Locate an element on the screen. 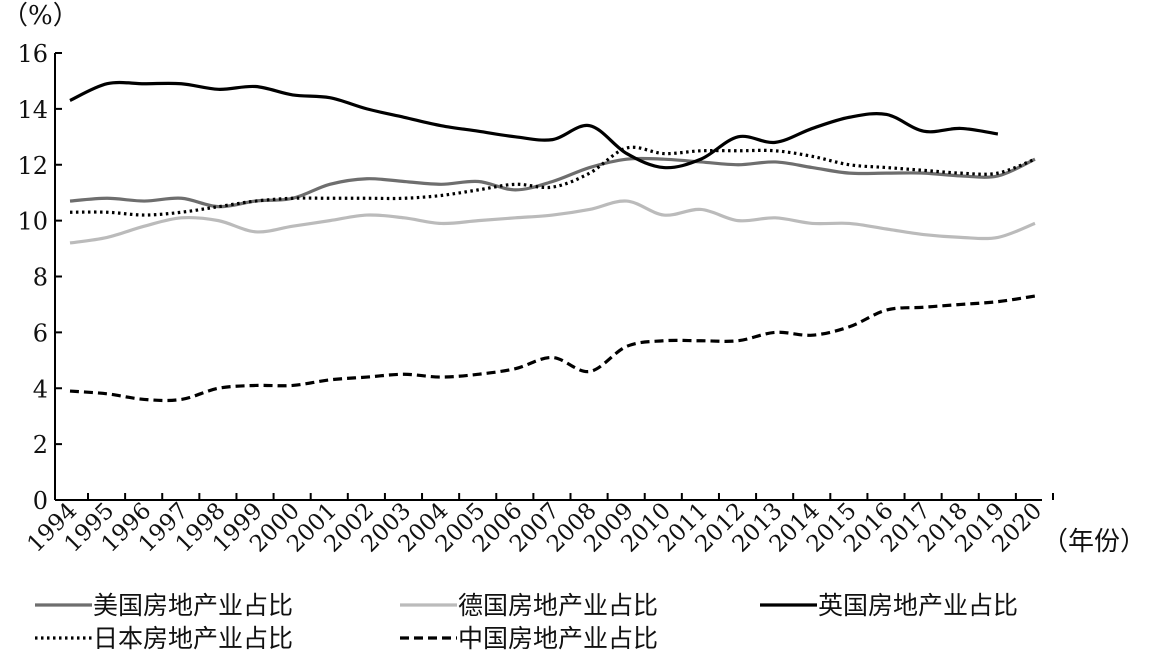  legend-label: 美国房地产业占比 is located at coordinates (193, 605).